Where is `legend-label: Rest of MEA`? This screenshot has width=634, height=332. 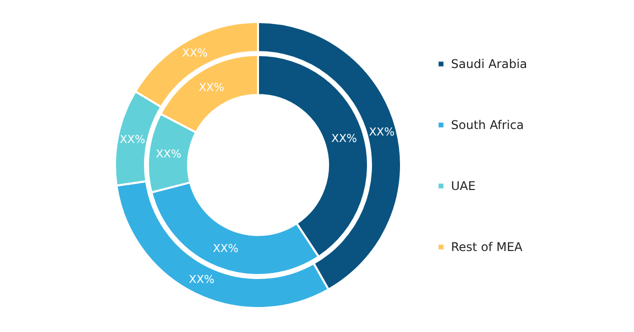
legend-label: Rest of MEA is located at coordinates (487, 247).